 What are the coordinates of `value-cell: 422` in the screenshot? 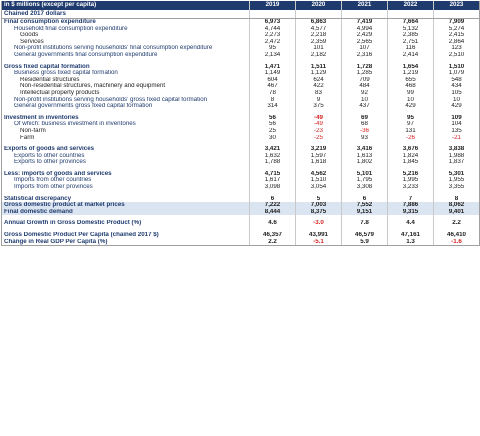 It's located at (318, 86).